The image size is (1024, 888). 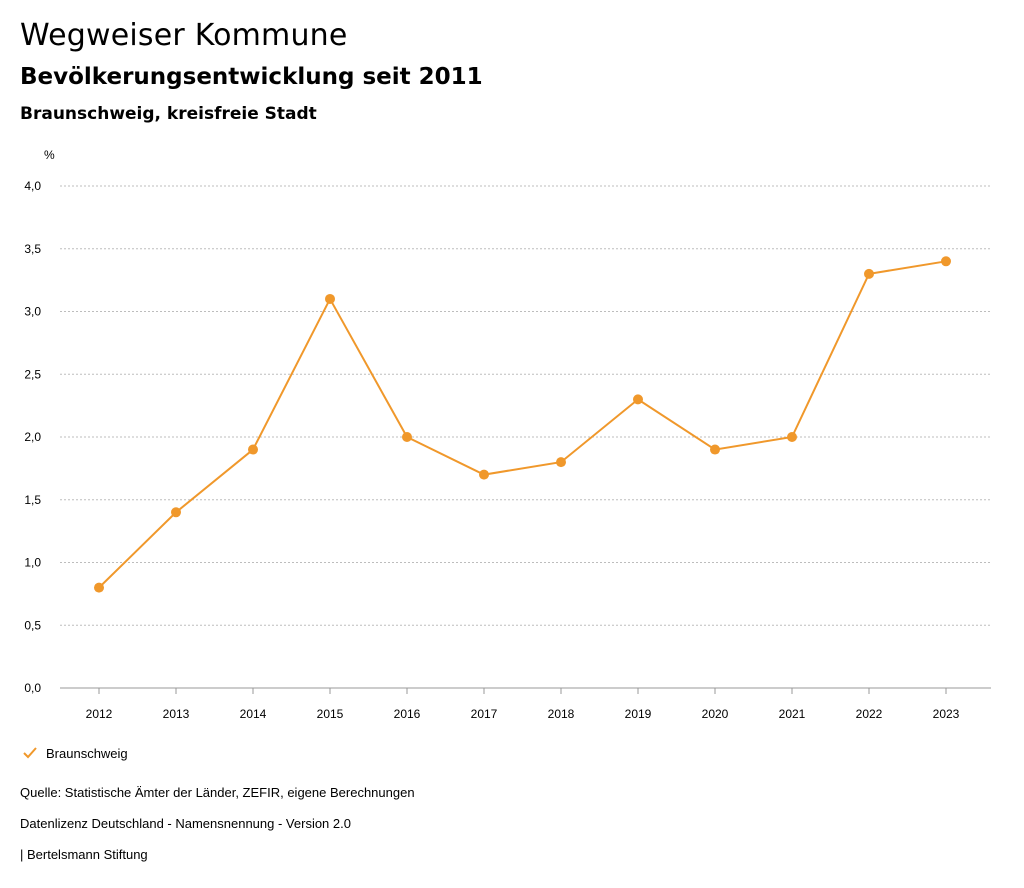 What do you see at coordinates (32, 312) in the screenshot?
I see `y-tick-label: 3,0` at bounding box center [32, 312].